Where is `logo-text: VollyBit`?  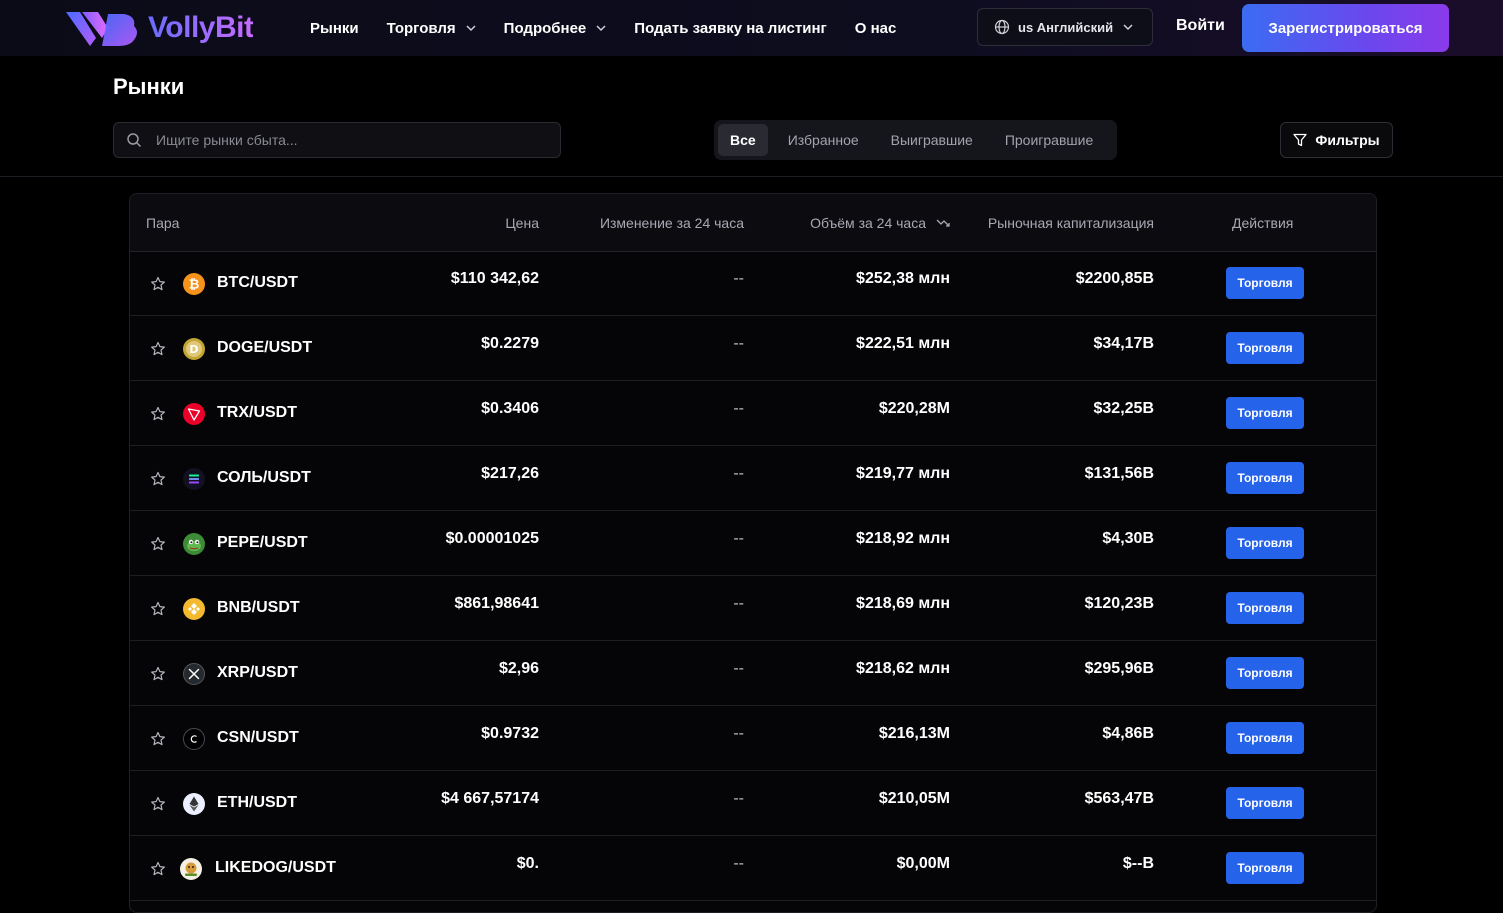 logo-text: VollyBit is located at coordinates (201, 27).